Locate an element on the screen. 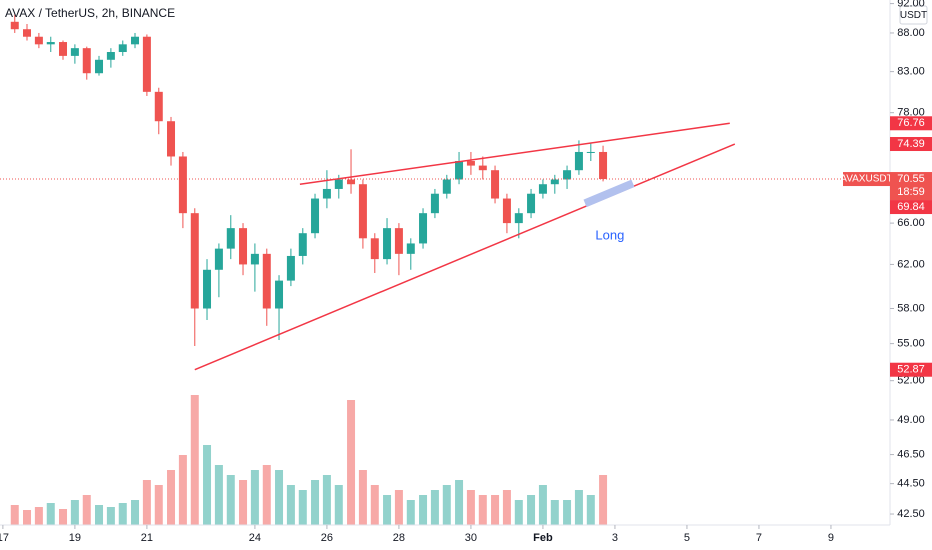 The image size is (932, 550). y-tick-label: 44.50 is located at coordinates (911, 484).